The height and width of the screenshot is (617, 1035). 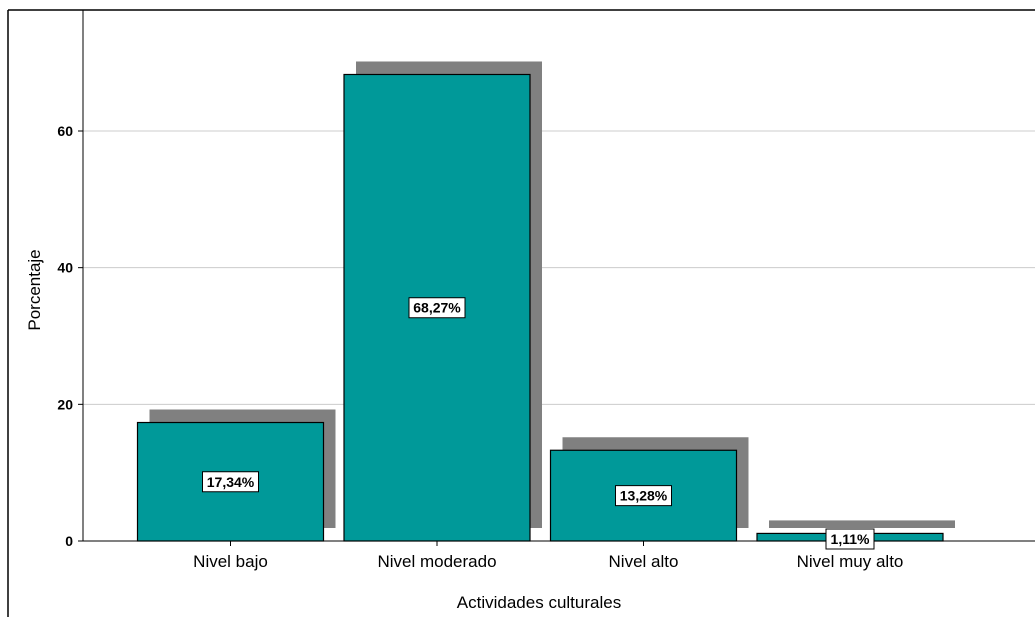 I want to click on y-tick-label: 0, so click(x=69, y=541).